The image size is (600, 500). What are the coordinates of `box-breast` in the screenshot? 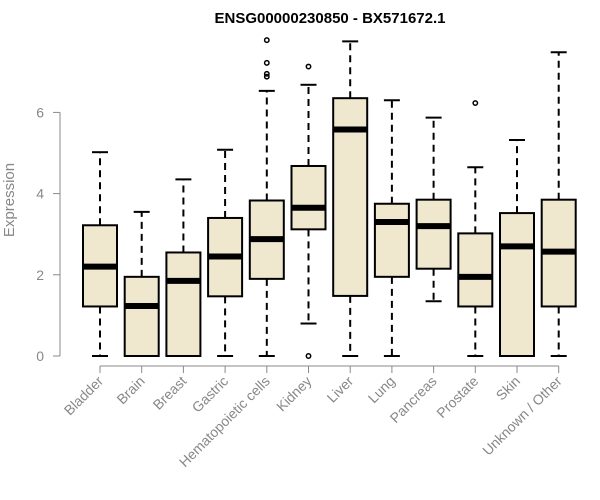 It's located at (183, 267).